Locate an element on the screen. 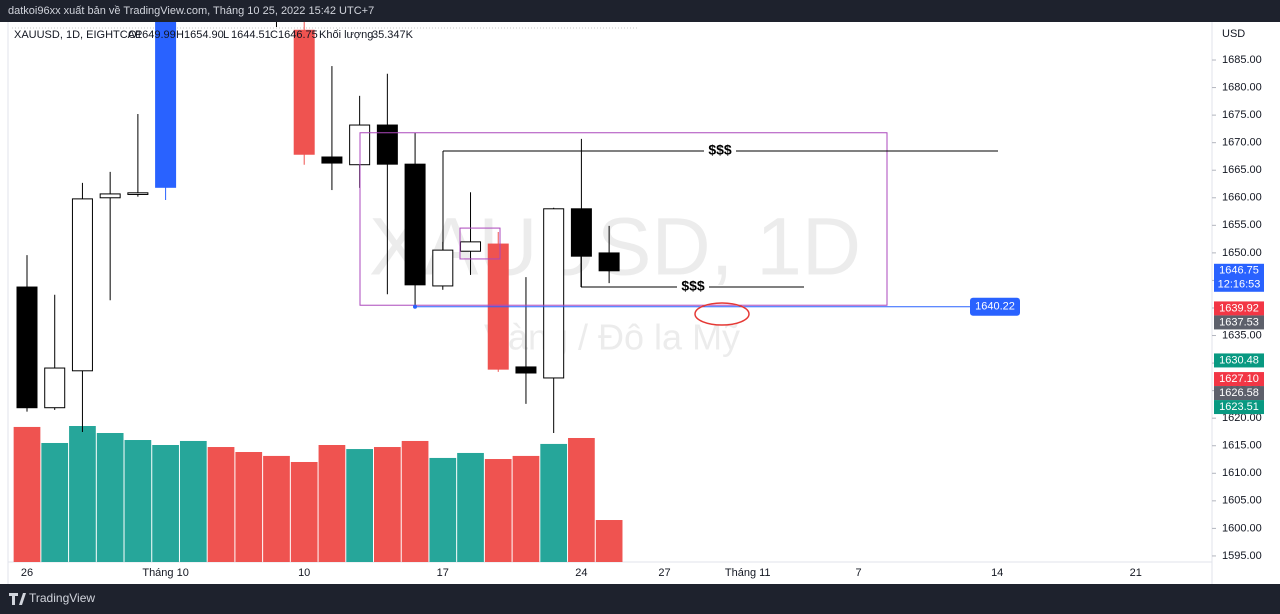 This screenshot has width=1280, height=614. price-badge-label: 1630.48 is located at coordinates (1239, 360).